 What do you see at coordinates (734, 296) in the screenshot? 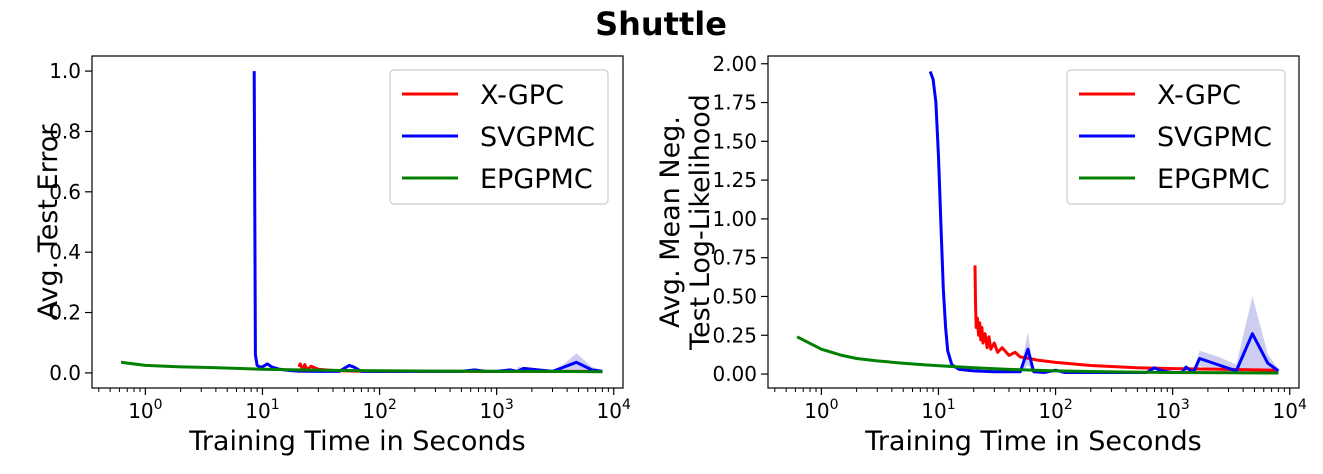
I see `y-tick-label: 0.50` at bounding box center [734, 296].